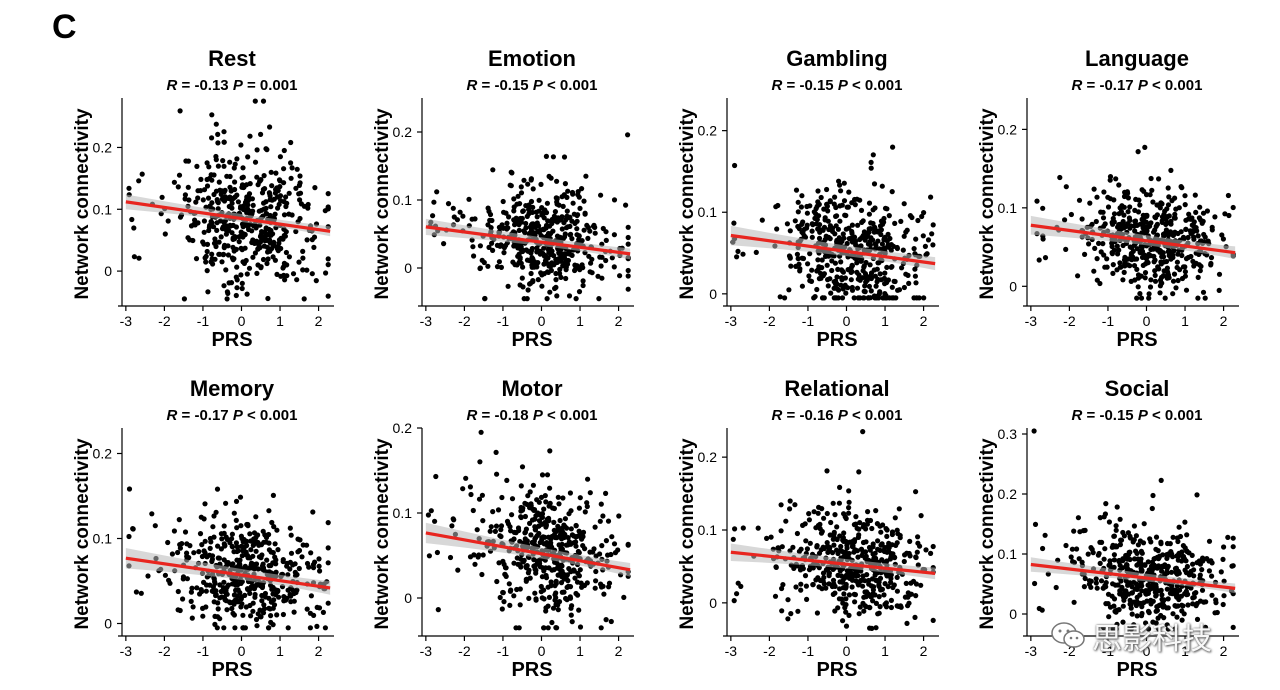 Image resolution: width=1280 pixels, height=690 pixels. What do you see at coordinates (403, 428) in the screenshot?
I see `y-tick-label: 0.2` at bounding box center [403, 428].